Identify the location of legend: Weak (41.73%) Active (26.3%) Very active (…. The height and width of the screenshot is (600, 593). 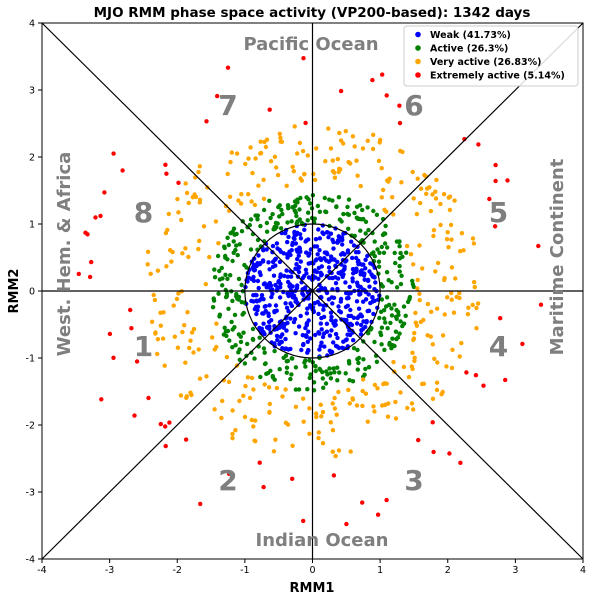
(491, 56).